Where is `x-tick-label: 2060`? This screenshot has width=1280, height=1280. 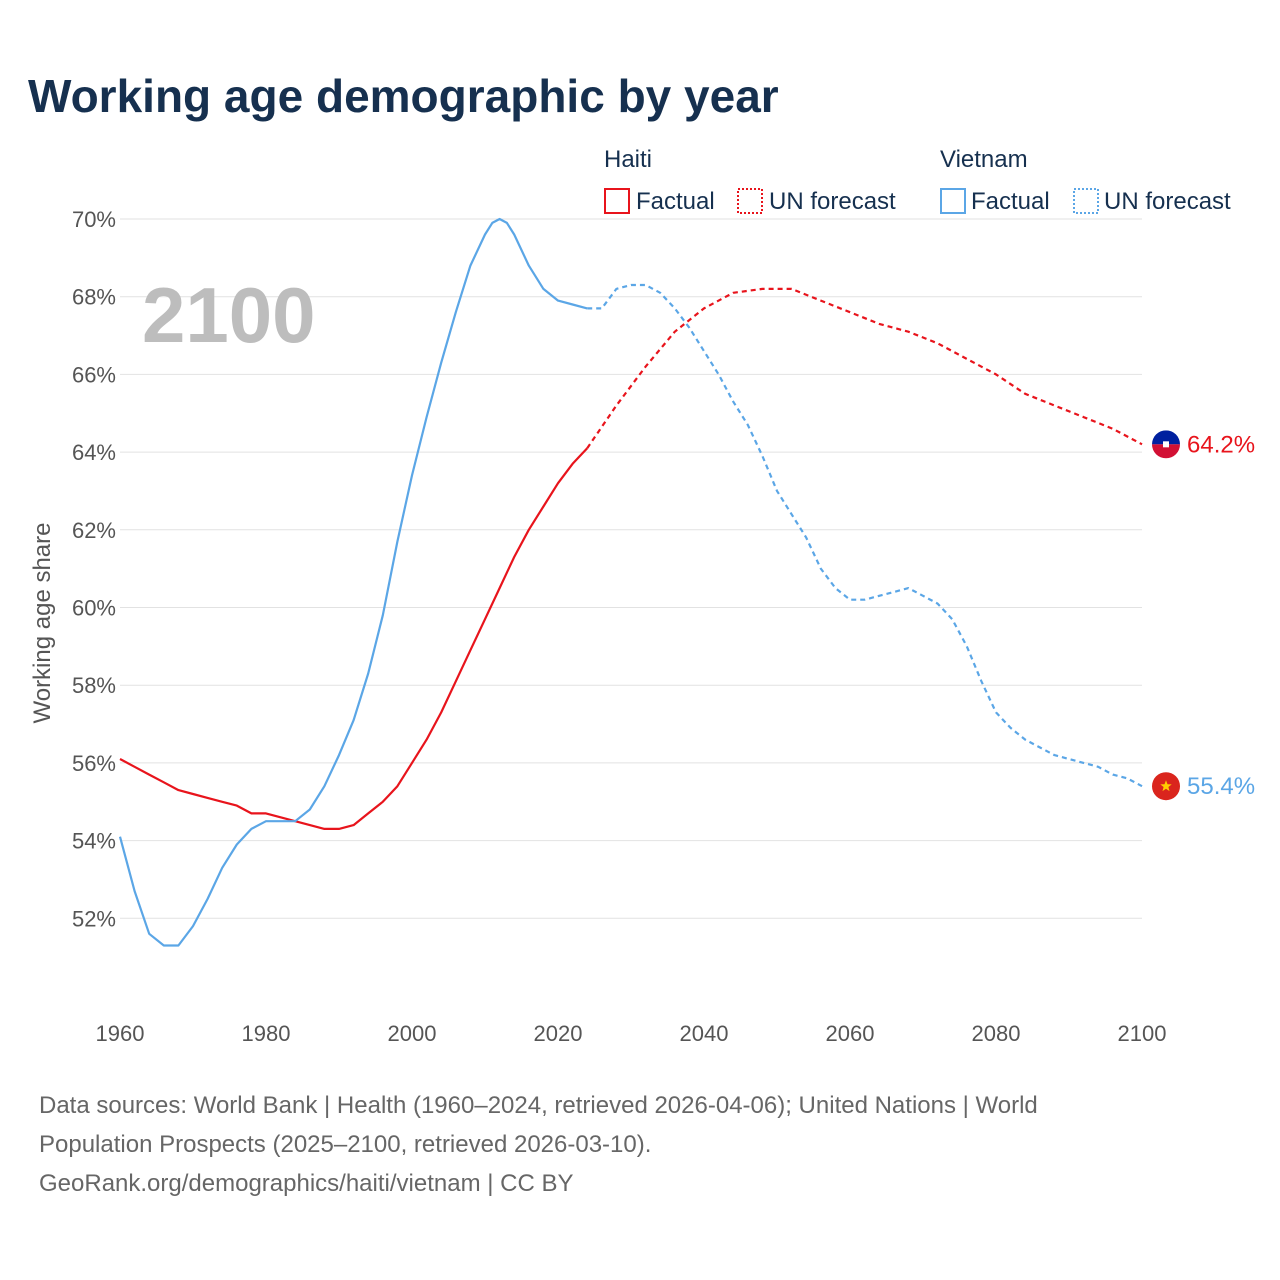
x-tick-label: 2060 is located at coordinates (850, 1033).